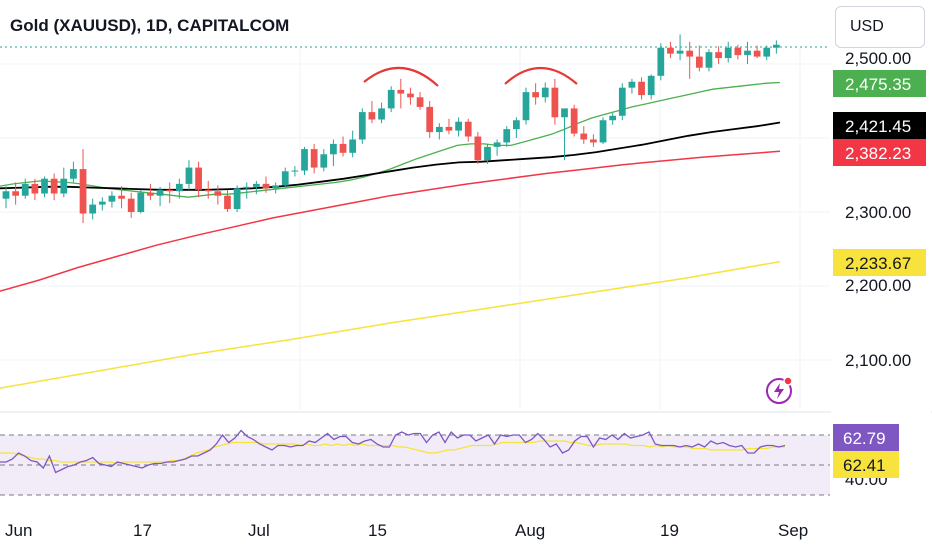 Image resolution: width=932 pixels, height=550 pixels. What do you see at coordinates (793, 530) in the screenshot?
I see `x-tick-label: Sep` at bounding box center [793, 530].